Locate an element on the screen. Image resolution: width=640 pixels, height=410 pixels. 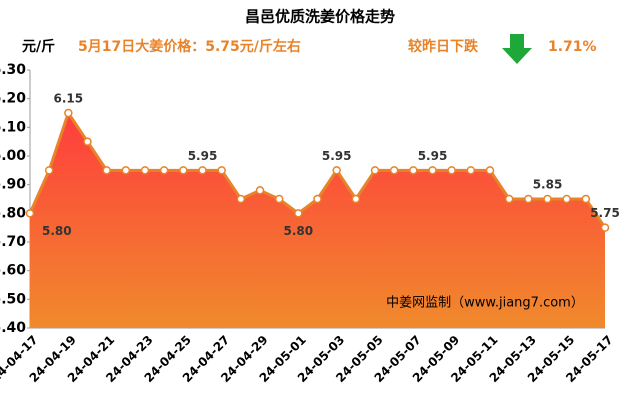
y-tick-label: 5.60 is located at coordinates (13, 271).